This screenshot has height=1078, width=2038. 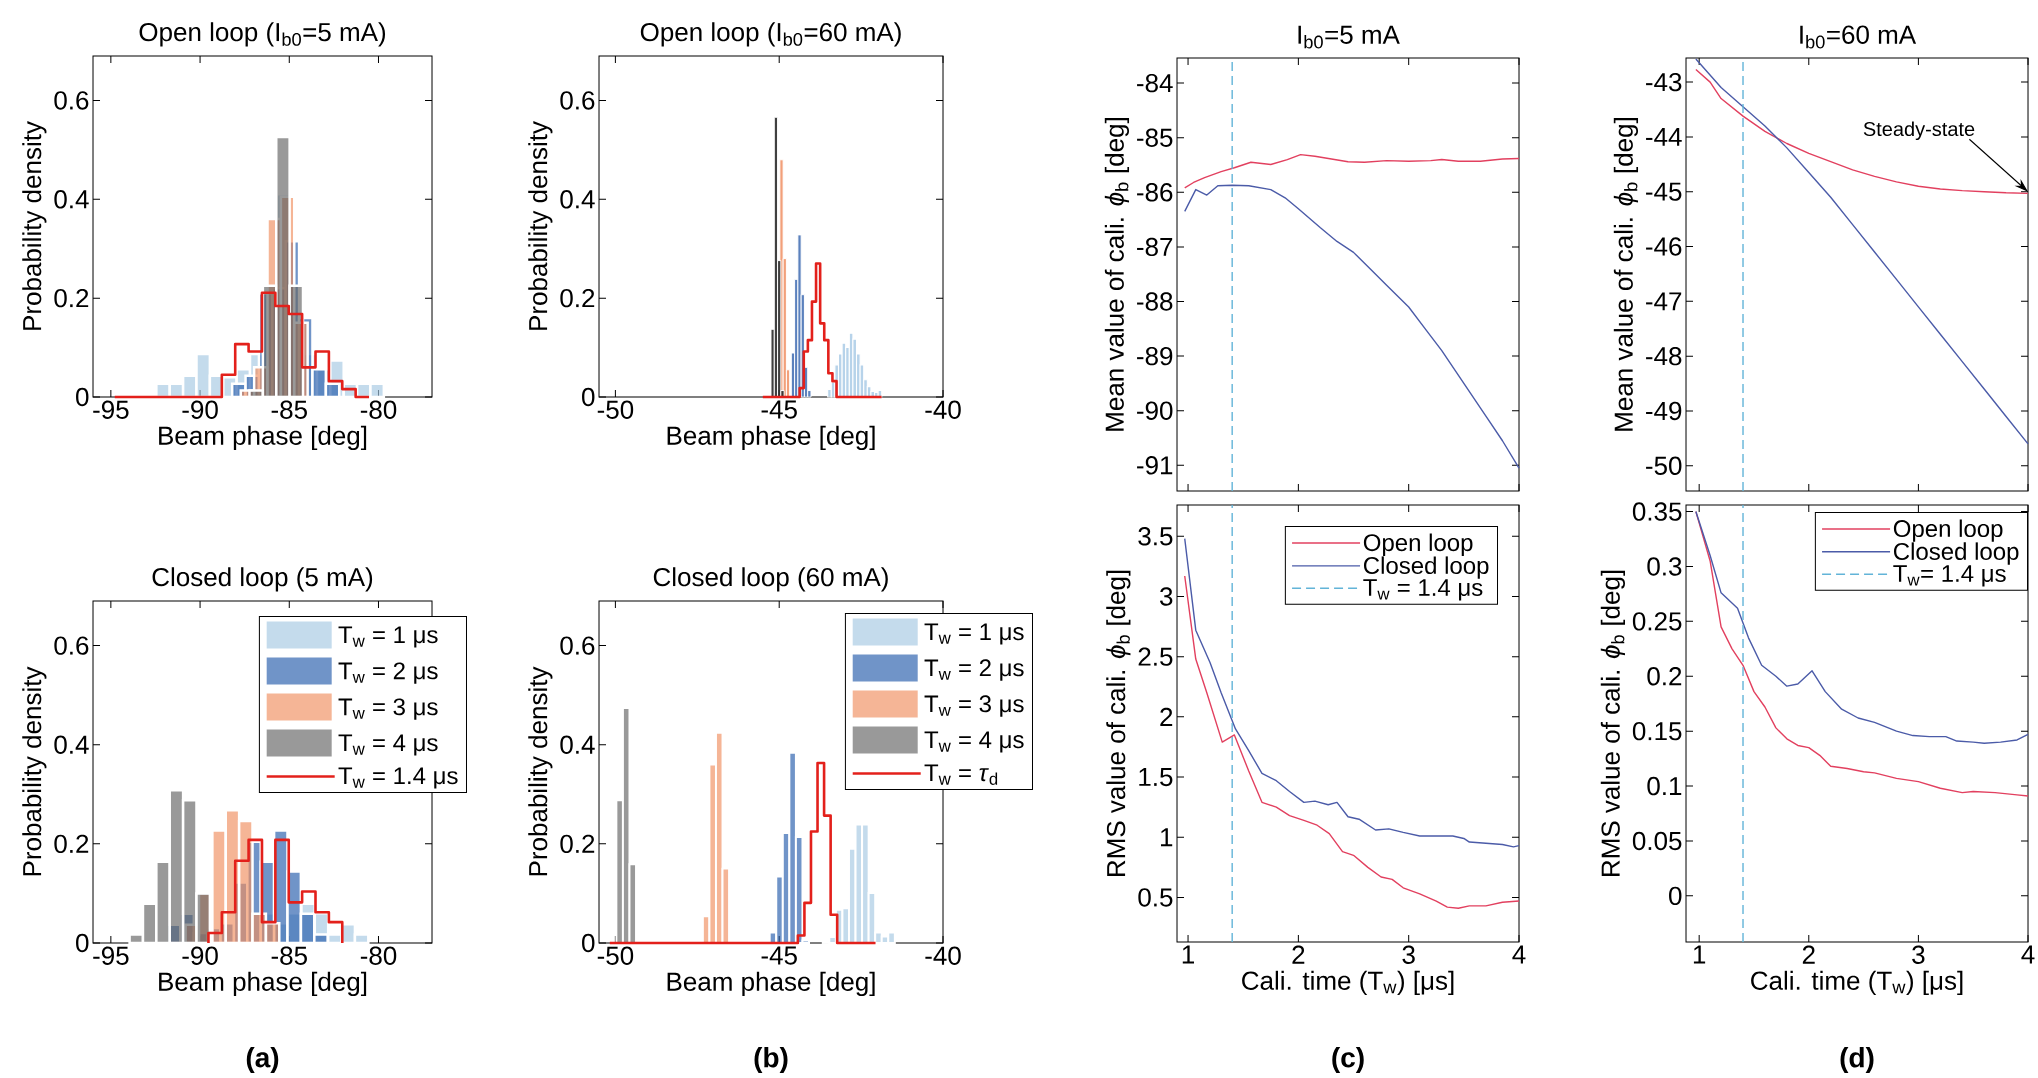 What do you see at coordinates (1155, 137) in the screenshot?
I see `y-tick-label: -85` at bounding box center [1155, 137].